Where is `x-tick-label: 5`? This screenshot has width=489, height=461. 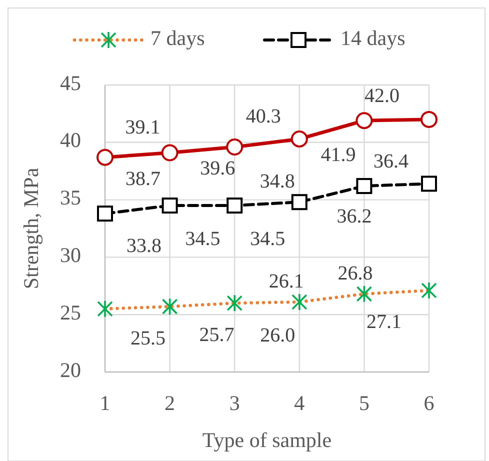 x-tick-label: 5 is located at coordinates (364, 402).